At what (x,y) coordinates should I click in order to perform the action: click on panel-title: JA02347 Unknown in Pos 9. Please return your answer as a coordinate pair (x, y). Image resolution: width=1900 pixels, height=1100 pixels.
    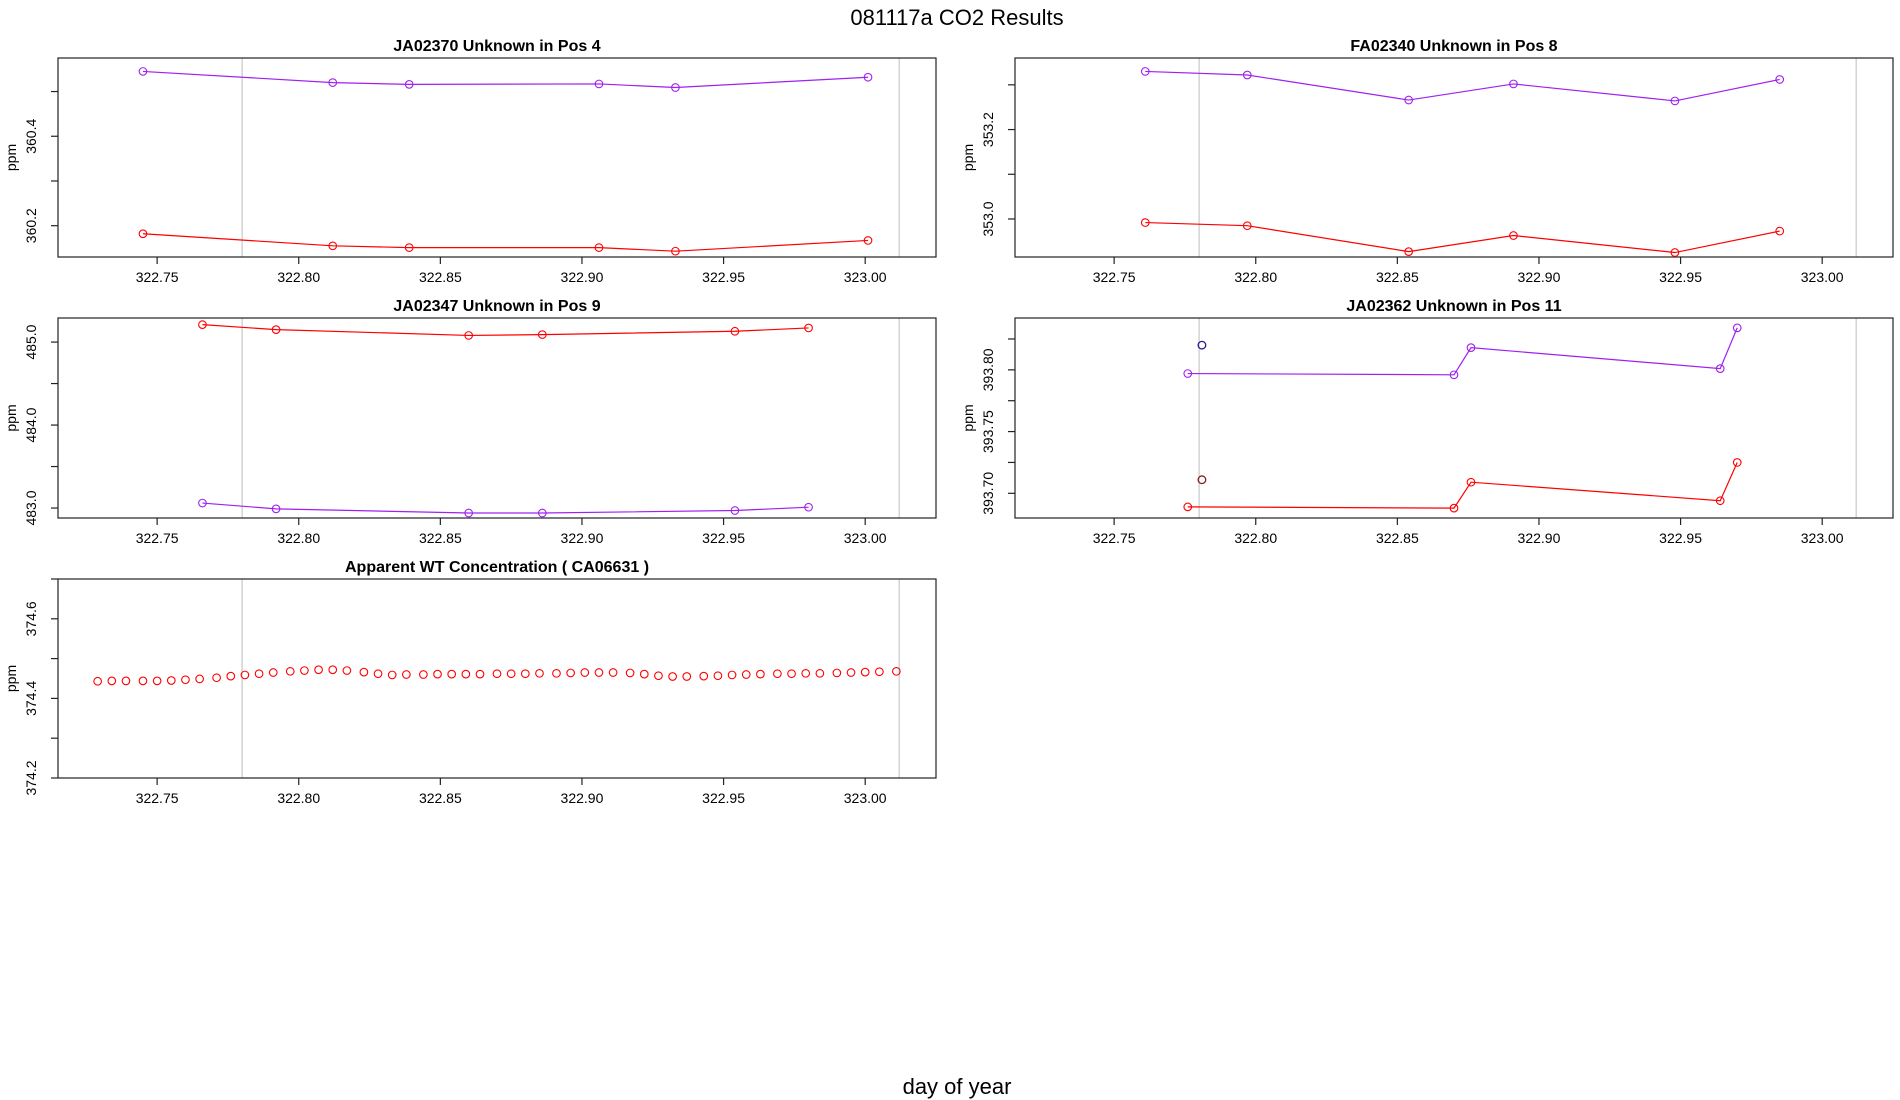
    Looking at the image, I should click on (496, 306).